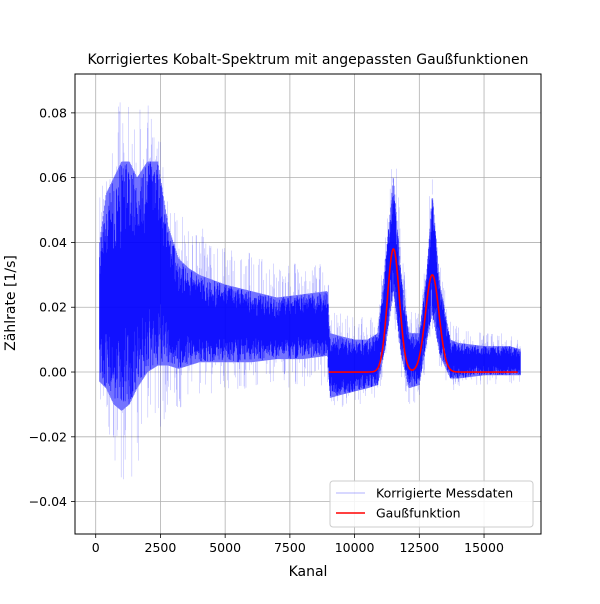 This screenshot has height=604, width=600. What do you see at coordinates (290, 547) in the screenshot?
I see `x-tick-label: 7500` at bounding box center [290, 547].